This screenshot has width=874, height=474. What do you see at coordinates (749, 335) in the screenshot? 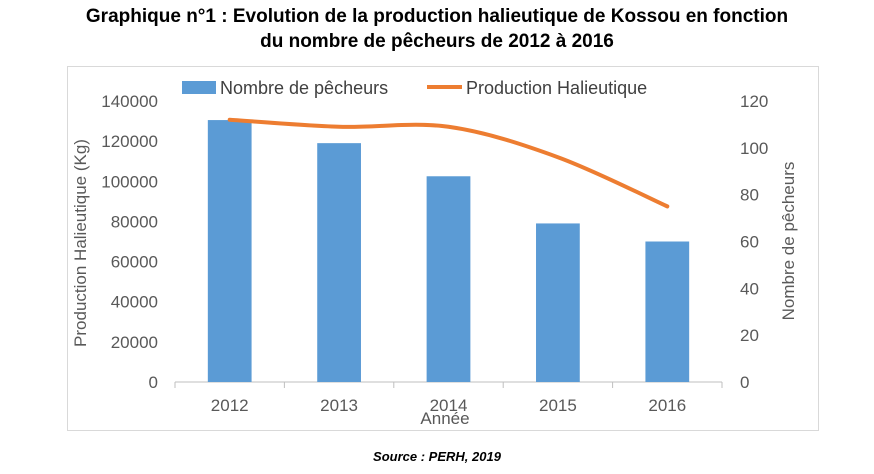
I see `y-right-tick-label: 20` at bounding box center [749, 335].